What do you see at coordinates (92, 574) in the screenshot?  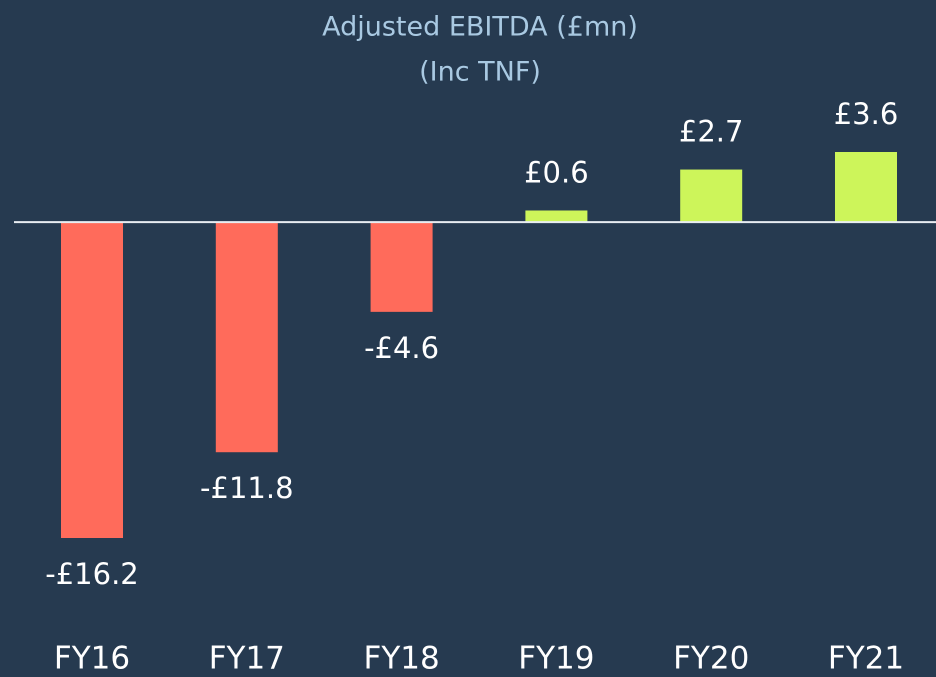 I see `value-label: -£16.2` at bounding box center [92, 574].